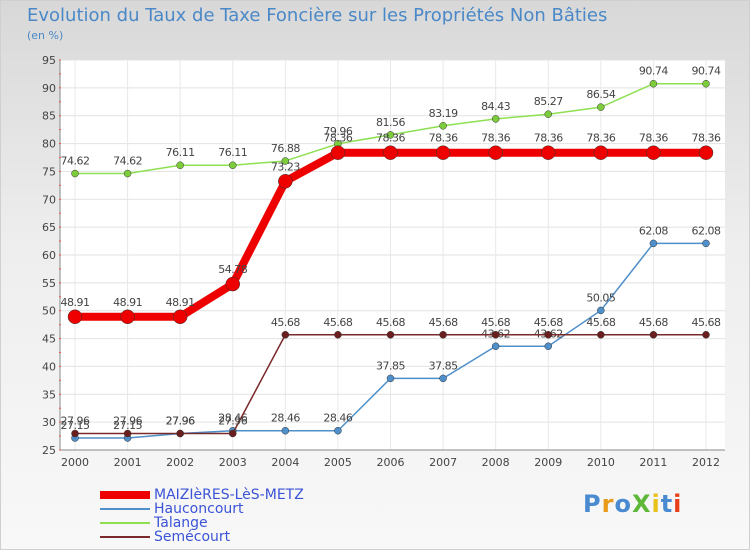 The height and width of the screenshot is (550, 750). What do you see at coordinates (49, 311) in the screenshot?
I see `y-tick-label: 50` at bounding box center [49, 311].